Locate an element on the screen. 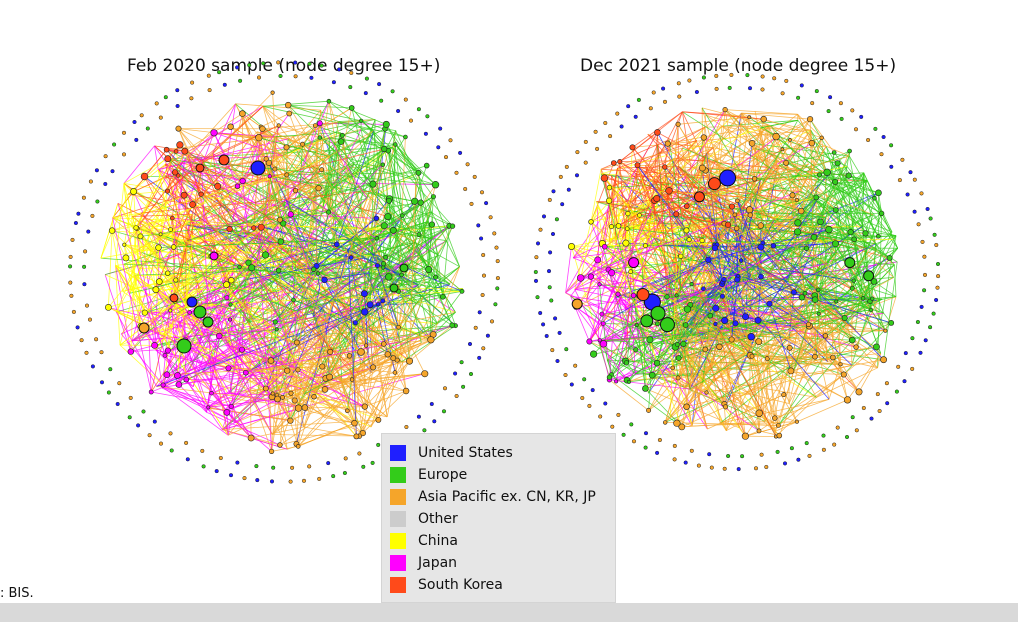 The height and width of the screenshot is (622, 1018). legend-item-south-korea: South Korea is located at coordinates (502, 585).